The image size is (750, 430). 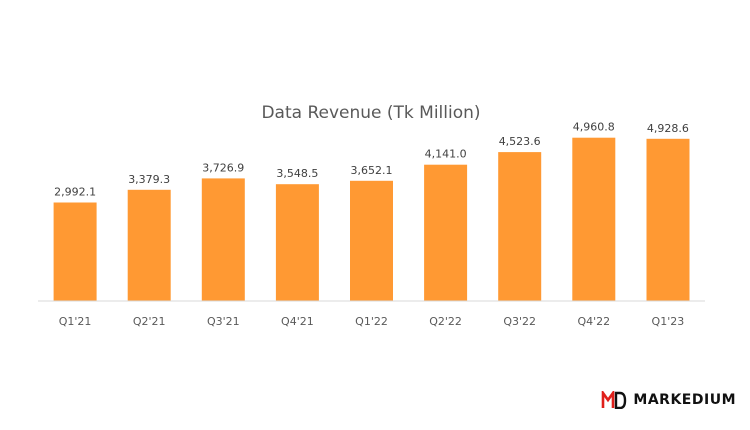 What do you see at coordinates (223, 321) in the screenshot?
I see `x-tick-label: Q3'21` at bounding box center [223, 321].